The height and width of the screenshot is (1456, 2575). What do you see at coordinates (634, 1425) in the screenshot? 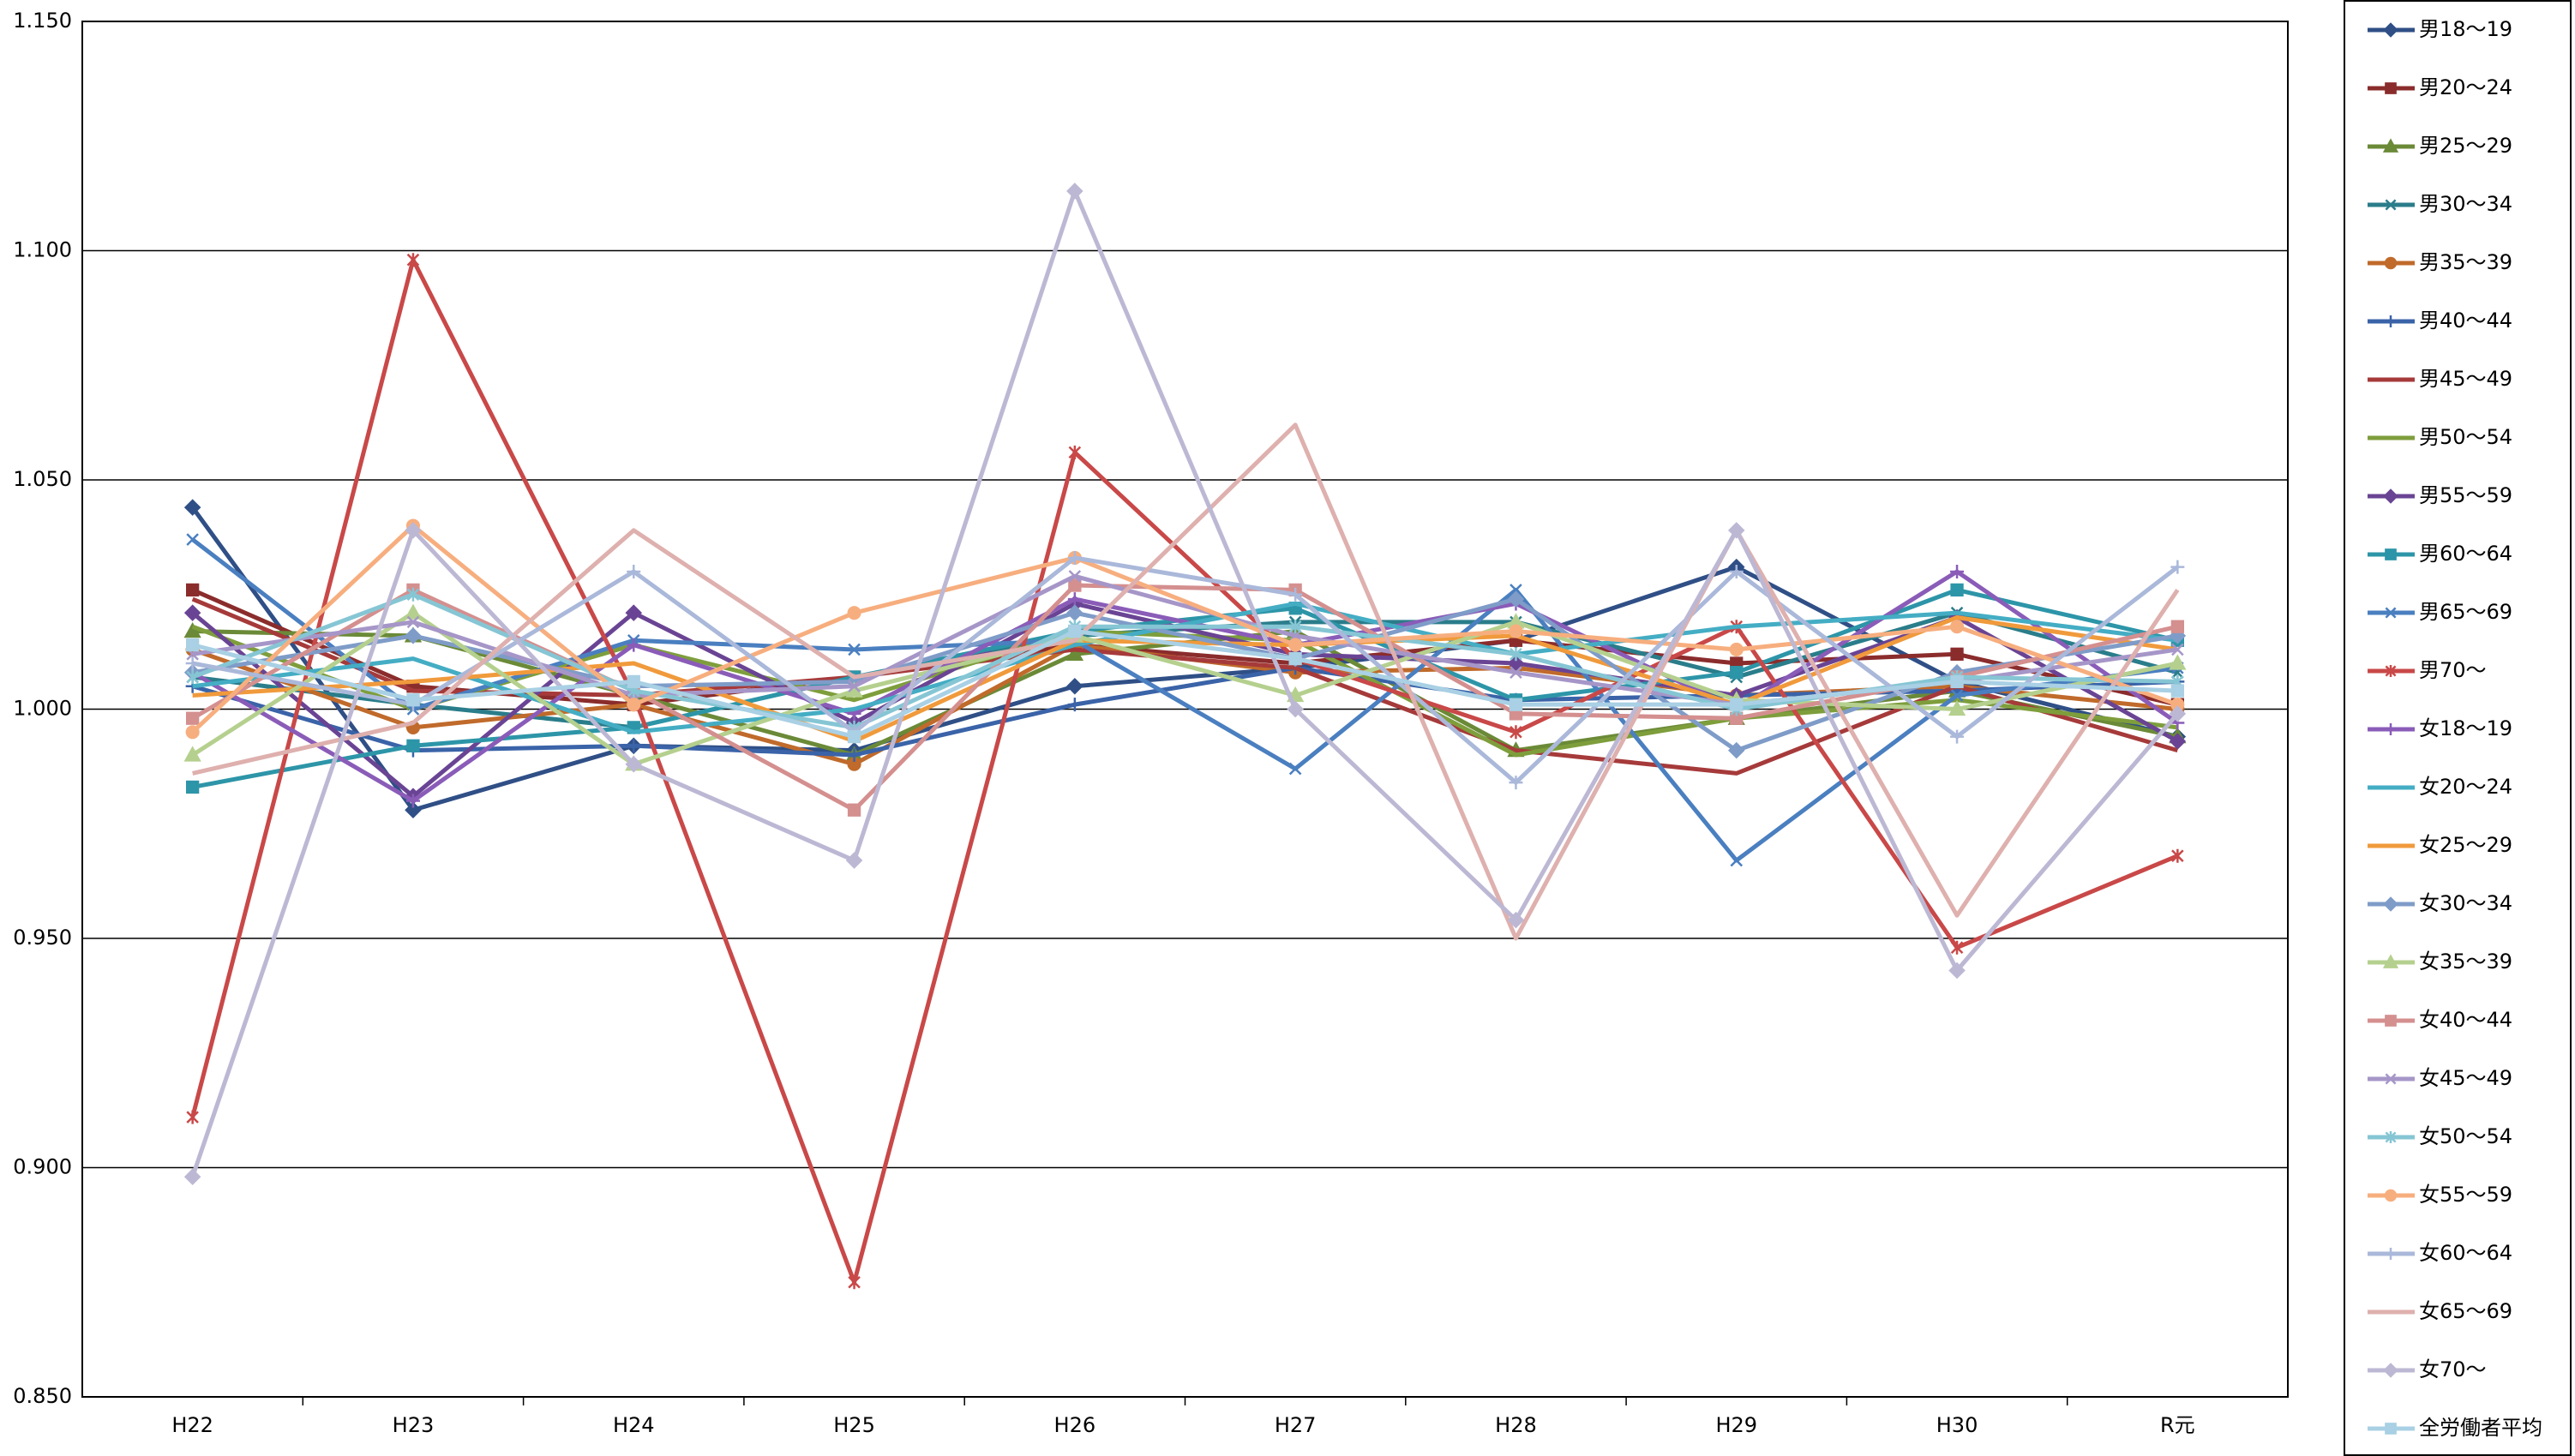
I see `x-tick-label: H24` at bounding box center [634, 1425].